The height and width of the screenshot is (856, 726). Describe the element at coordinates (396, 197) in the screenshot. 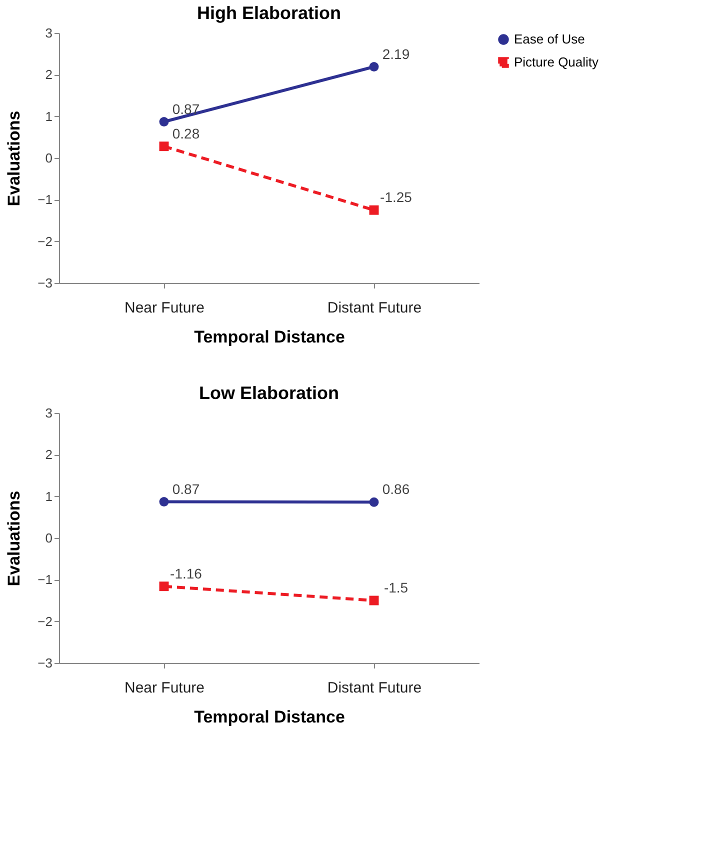

I see `data-label: -1.25` at that location.